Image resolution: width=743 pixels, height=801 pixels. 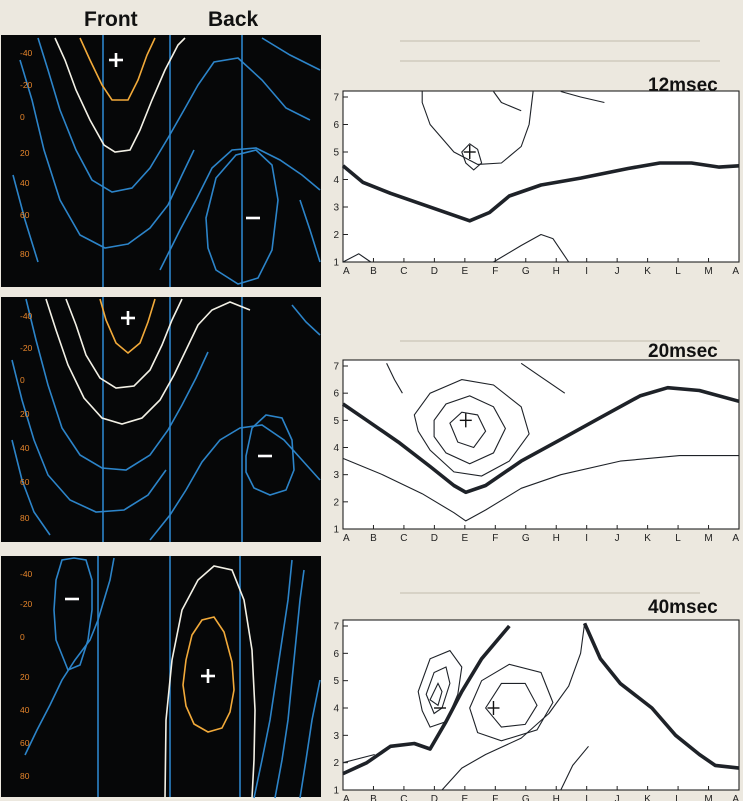 What do you see at coordinates (233, 19) in the screenshot?
I see `back-header: Back` at bounding box center [233, 19].